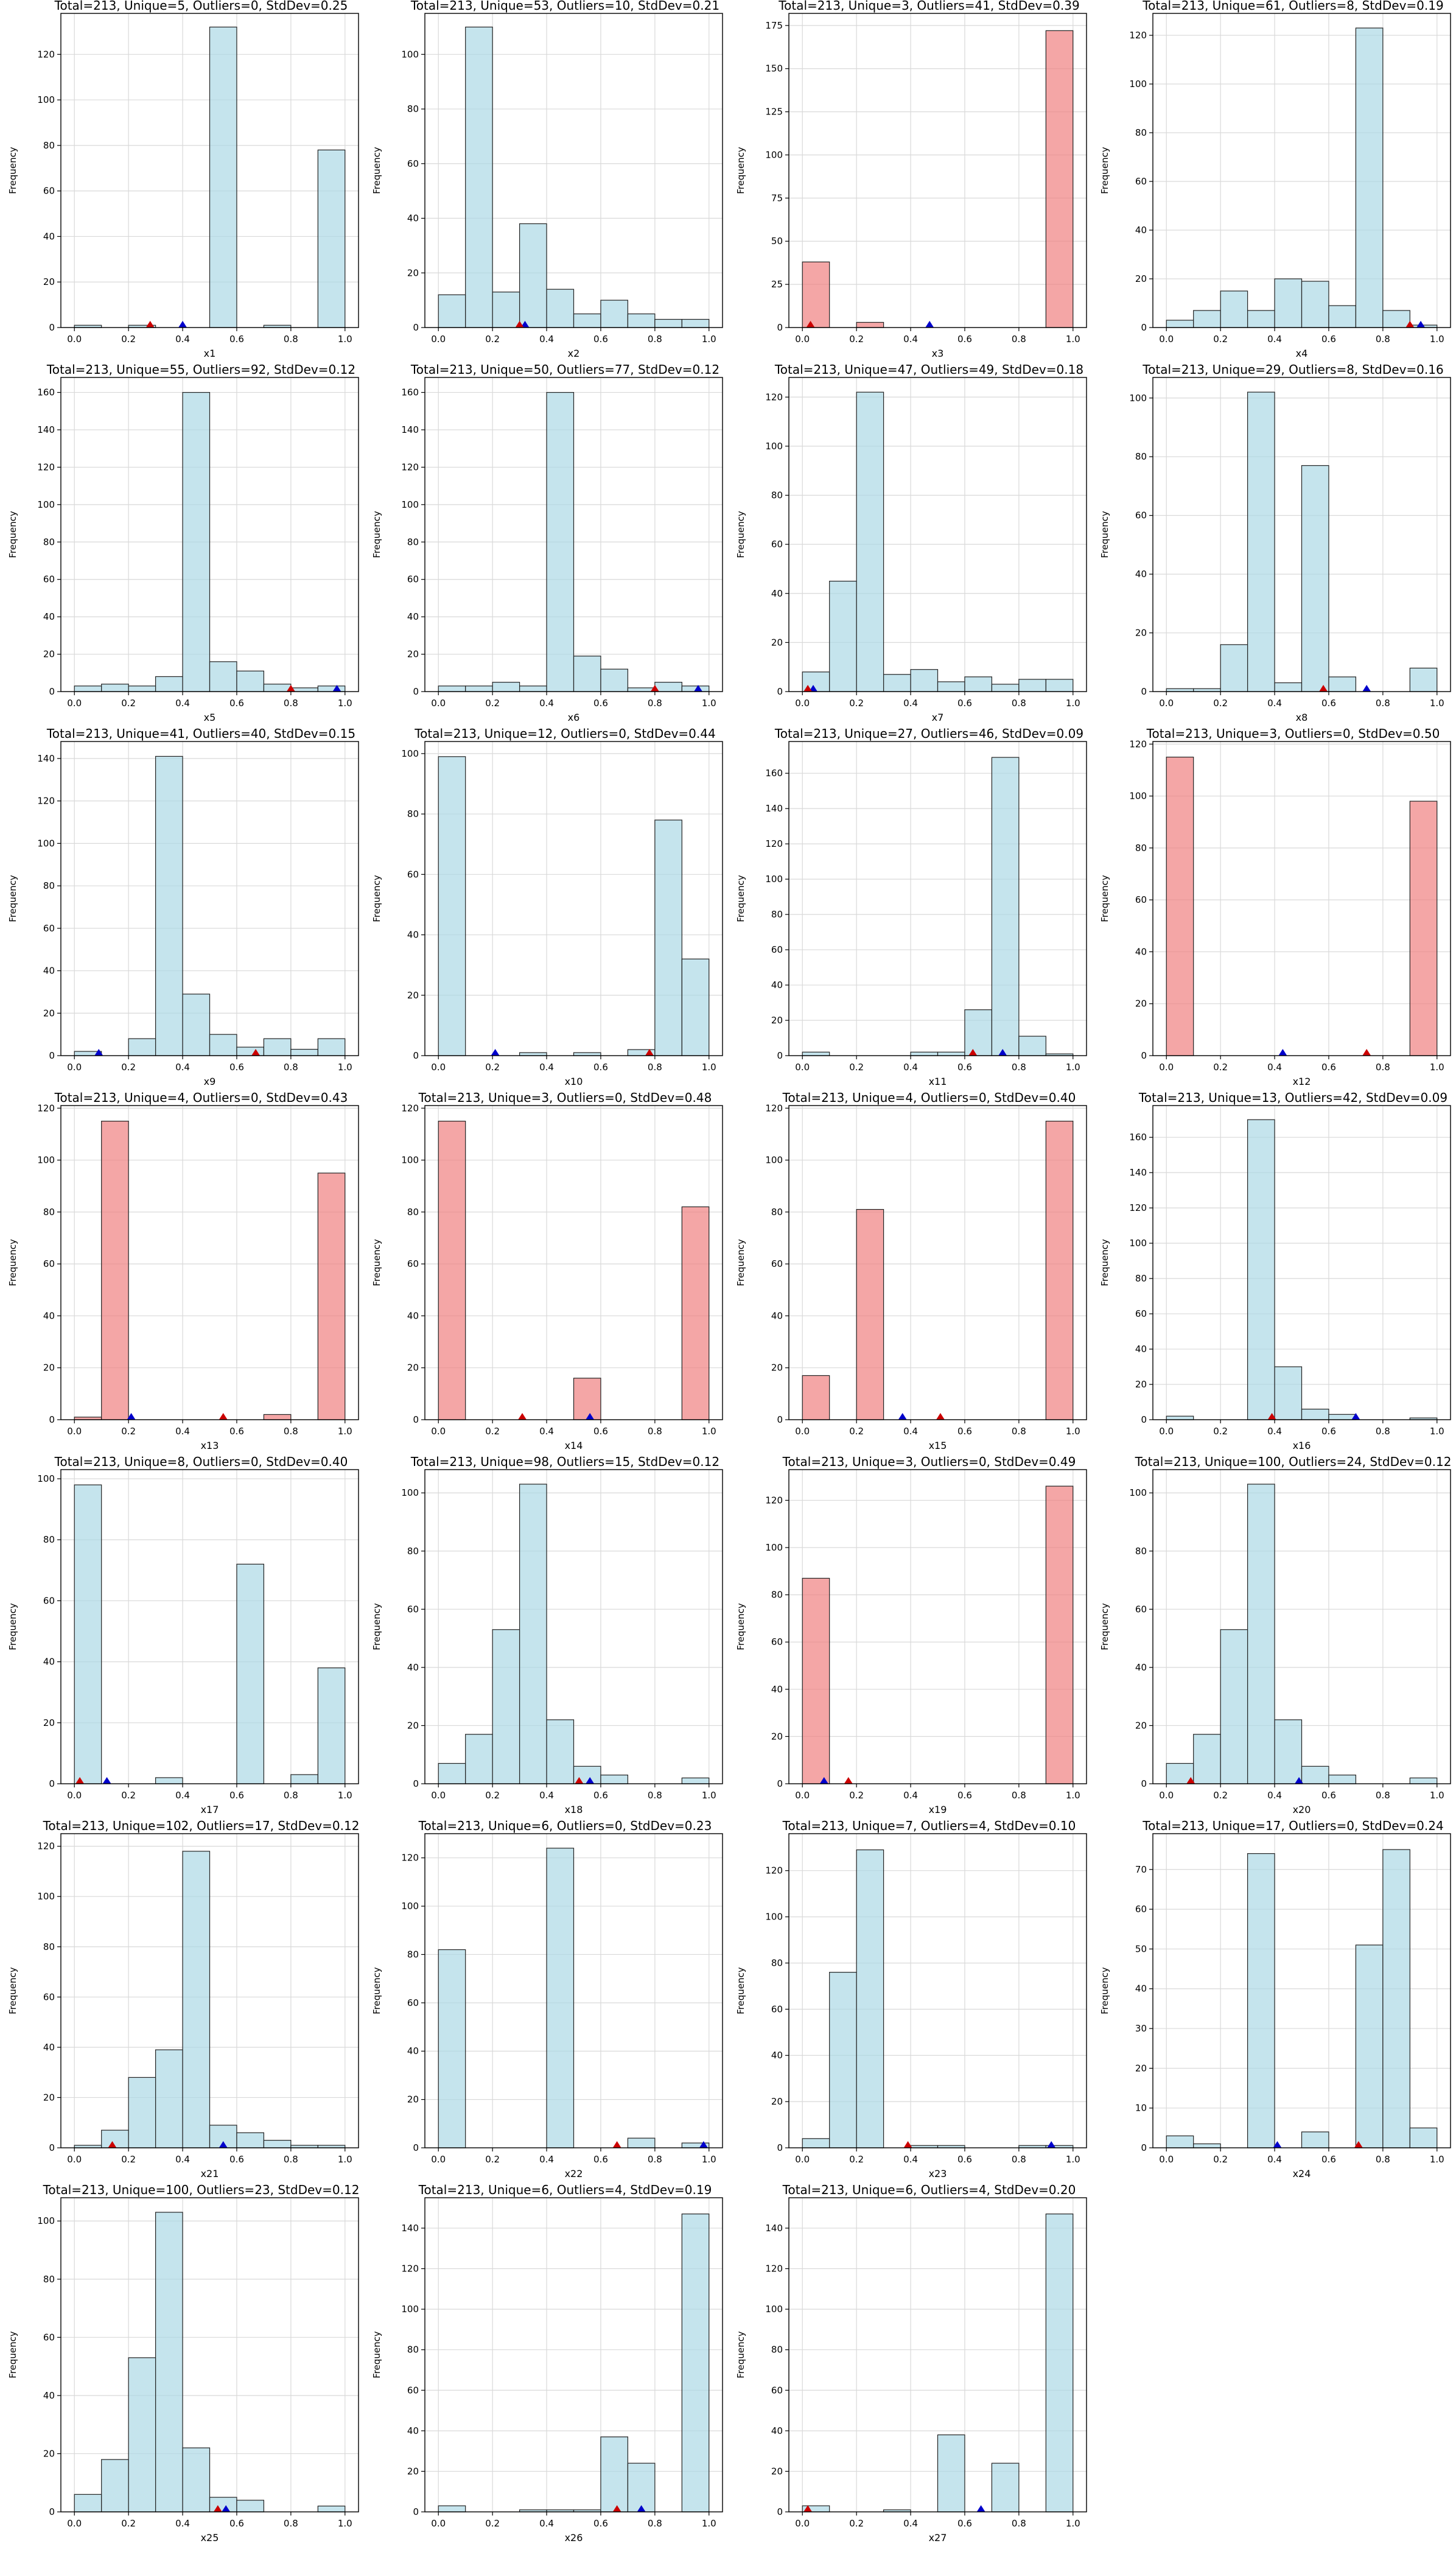 Image resolution: width=1456 pixels, height=2549 pixels. What do you see at coordinates (492, 339) in the screenshot?
I see `x-tick-label: 0.2` at bounding box center [492, 339].